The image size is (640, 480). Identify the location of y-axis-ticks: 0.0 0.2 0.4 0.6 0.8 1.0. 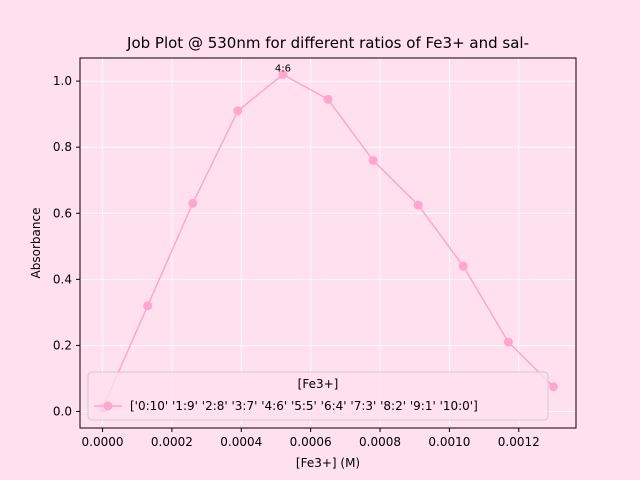
(66, 246).